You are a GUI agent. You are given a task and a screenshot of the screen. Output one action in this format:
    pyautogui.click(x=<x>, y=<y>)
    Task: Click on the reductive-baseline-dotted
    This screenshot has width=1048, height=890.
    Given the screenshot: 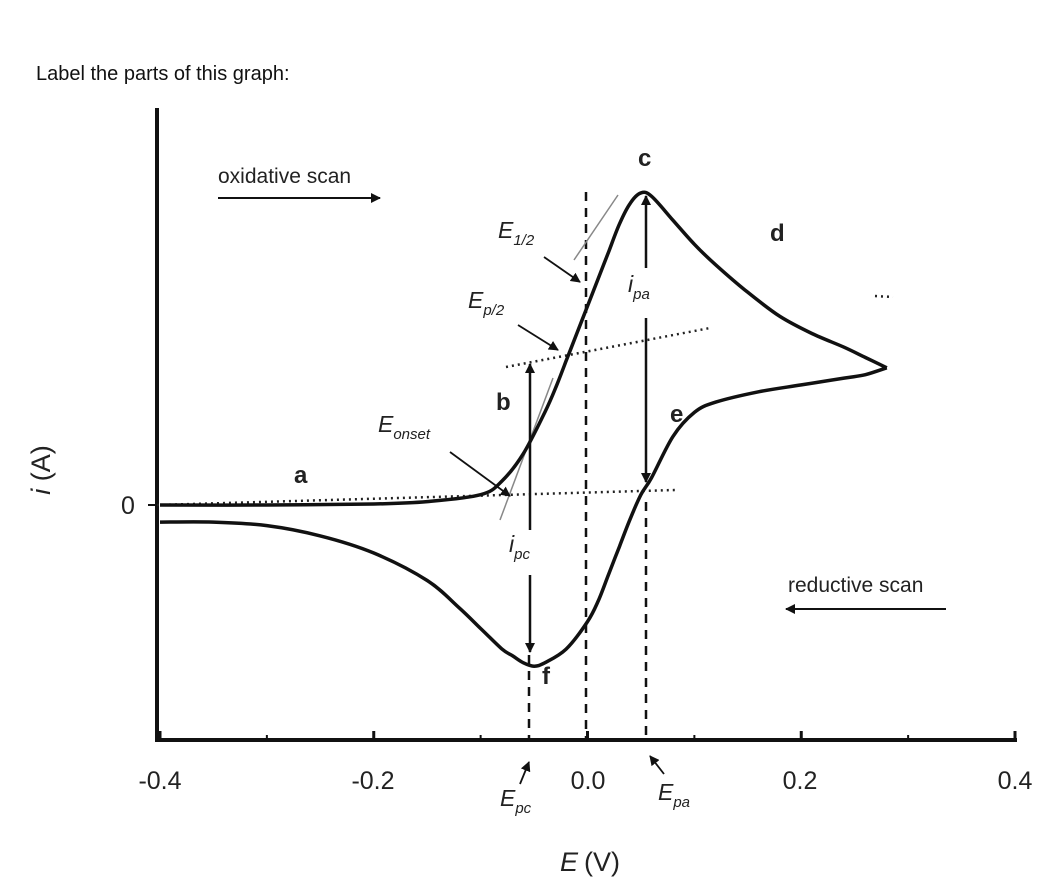 What is the action you would take?
    pyautogui.click(x=608, y=347)
    